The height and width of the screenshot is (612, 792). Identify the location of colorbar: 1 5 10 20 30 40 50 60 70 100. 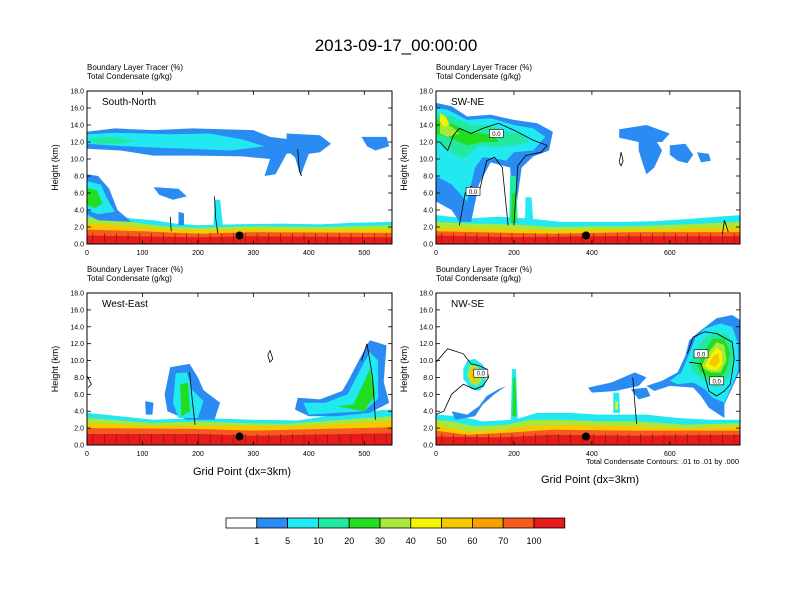
(395, 531).